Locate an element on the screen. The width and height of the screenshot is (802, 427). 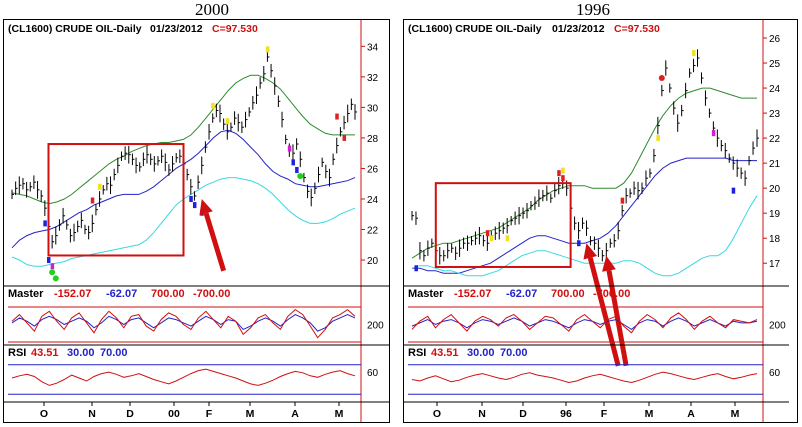
master-value-3: 700.00 is located at coordinates (568, 294).